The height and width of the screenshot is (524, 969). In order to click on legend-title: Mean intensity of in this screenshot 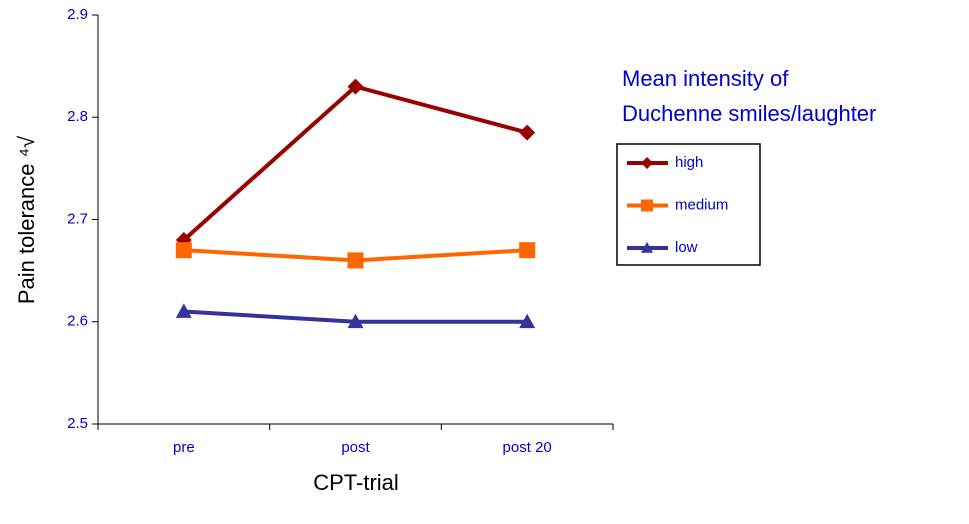, I will do `click(705, 78)`.